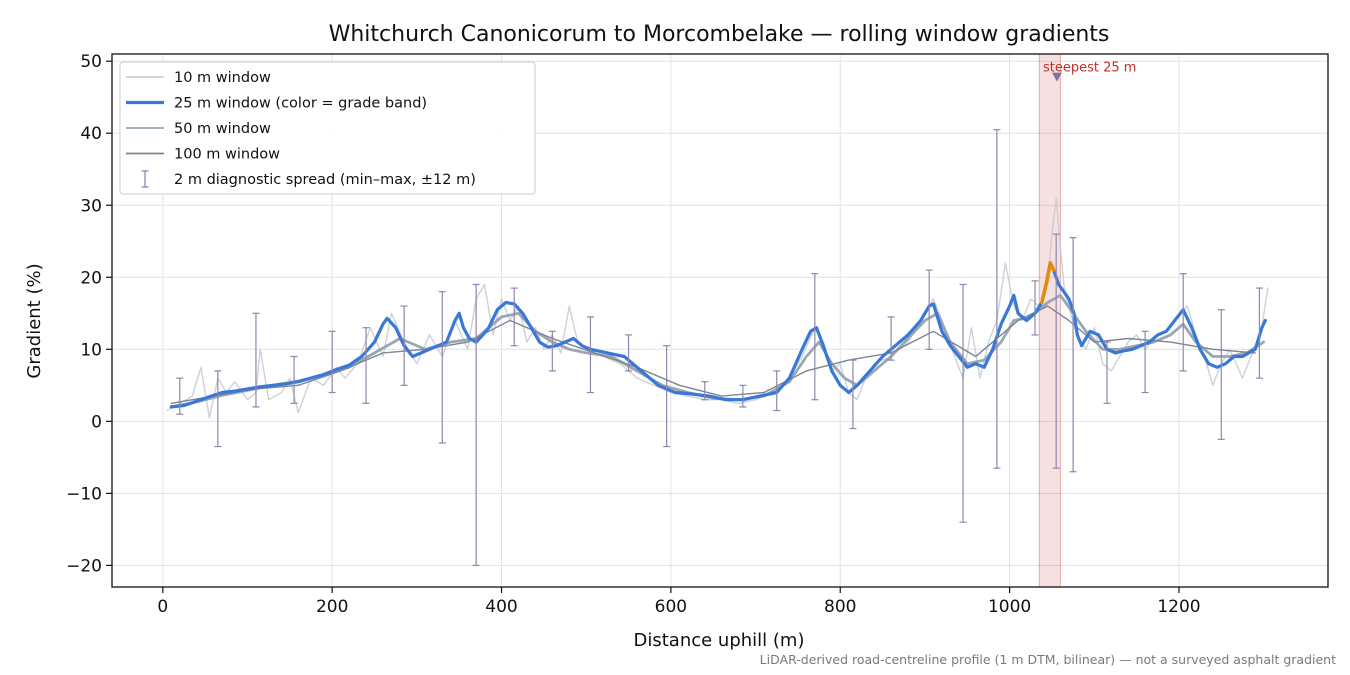 This screenshot has width=1350, height=675. I want to click on x-tick-label: 1200, so click(1178, 607).